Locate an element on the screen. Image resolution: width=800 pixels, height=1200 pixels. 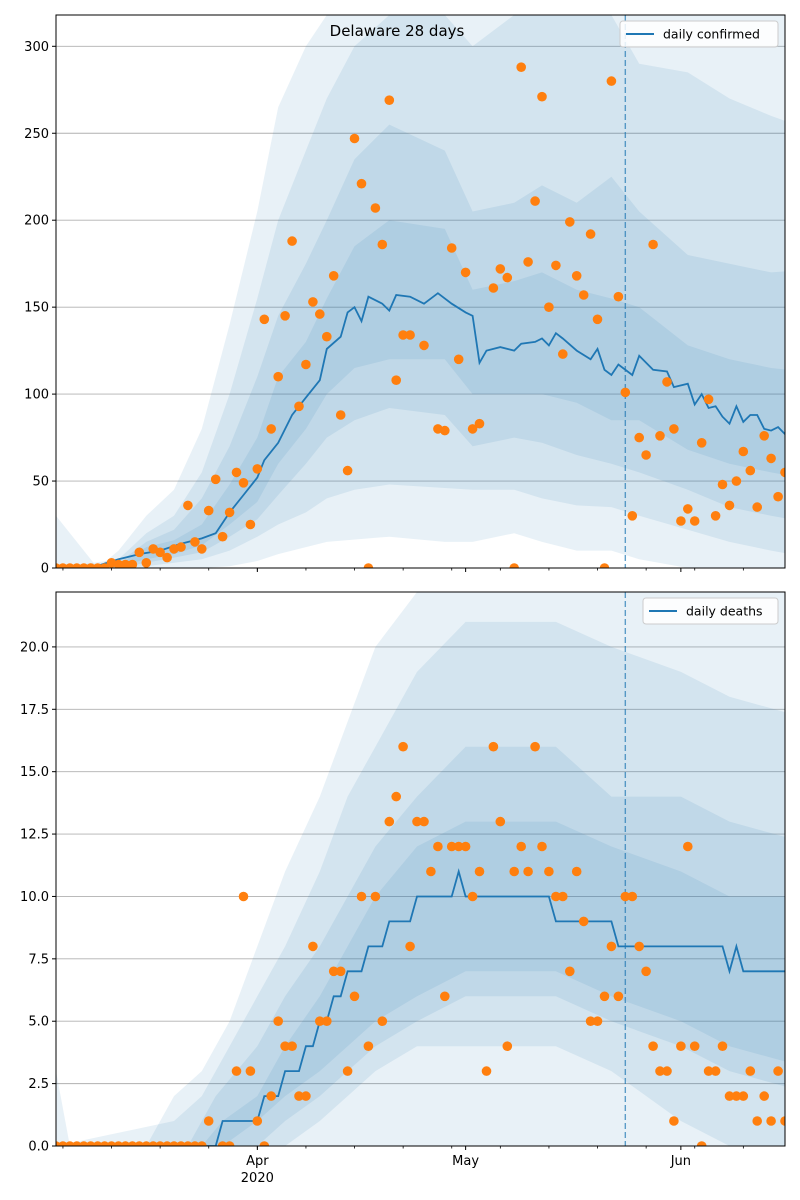
deaths-legend: daily deaths is located at coordinates (710, 611).